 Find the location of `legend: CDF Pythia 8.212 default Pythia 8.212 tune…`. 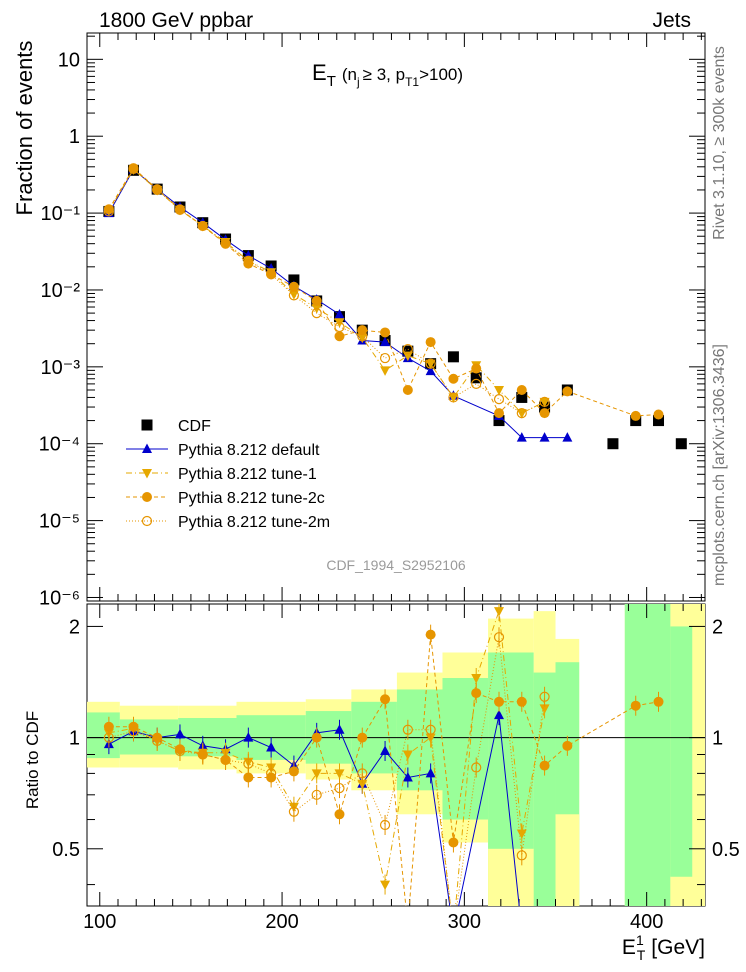

legend: CDF Pythia 8.212 default Pythia 8.212 tune… is located at coordinates (228, 474).